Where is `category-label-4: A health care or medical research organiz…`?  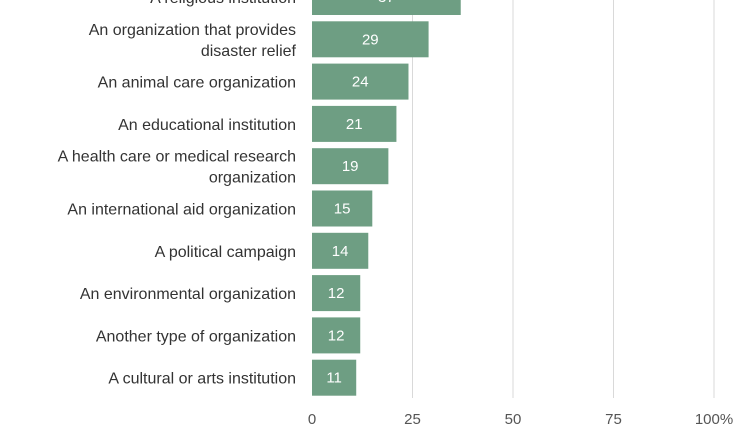 category-label-4: A health care or medical research organiz… is located at coordinates (177, 168).